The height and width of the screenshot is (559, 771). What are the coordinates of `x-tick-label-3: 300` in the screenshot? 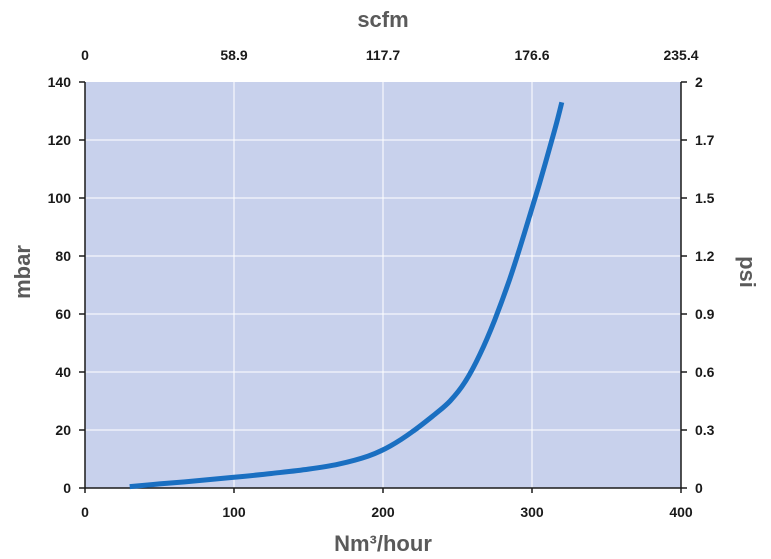 It's located at (532, 512).